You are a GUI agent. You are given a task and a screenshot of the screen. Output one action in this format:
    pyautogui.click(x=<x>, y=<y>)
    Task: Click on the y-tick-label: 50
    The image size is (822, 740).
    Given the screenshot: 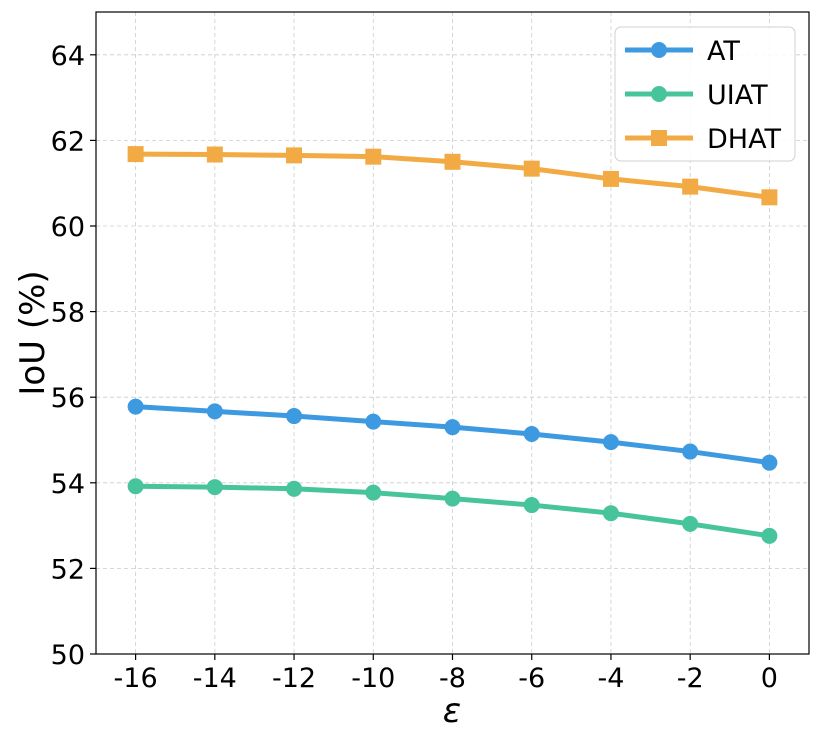 What is the action you would take?
    pyautogui.click(x=68, y=655)
    